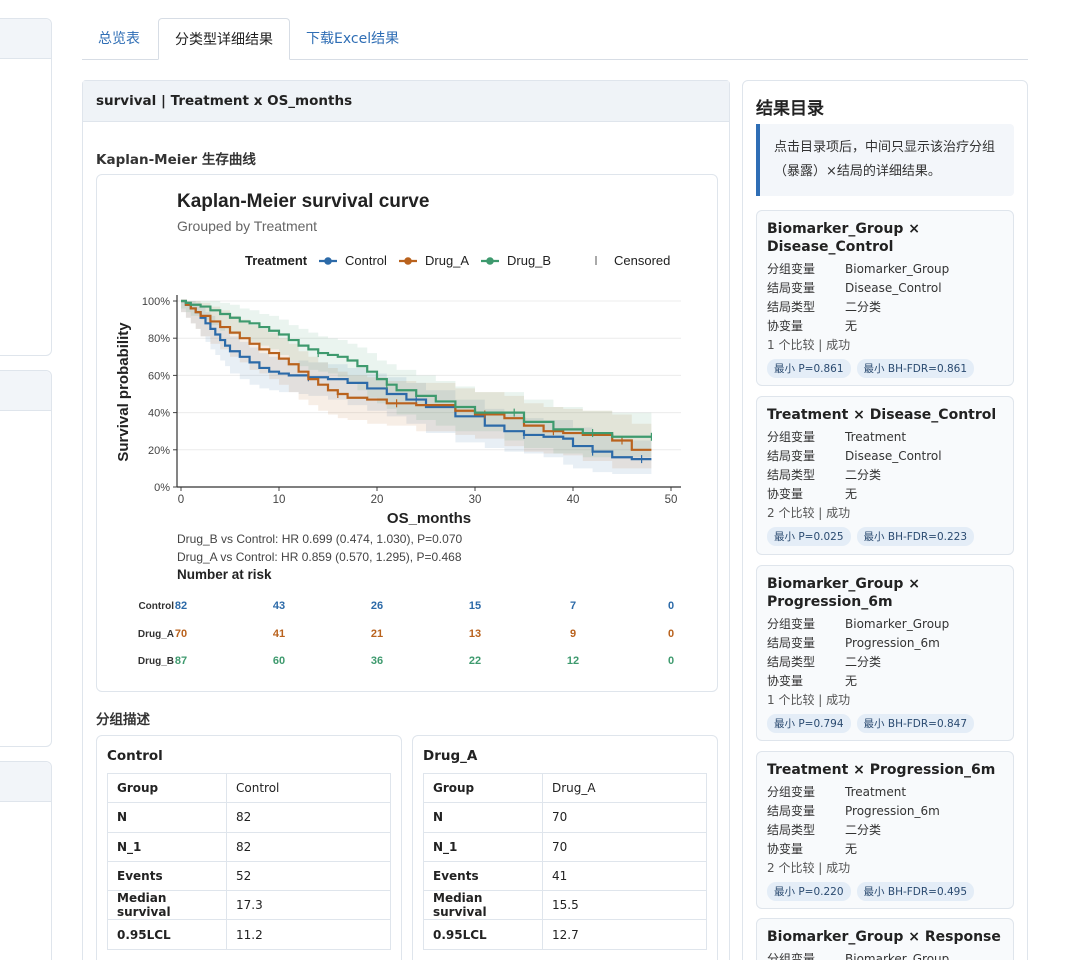 The width and height of the screenshot is (1090, 960). What do you see at coordinates (377, 606) in the screenshot?
I see `risk-count-control: 26` at bounding box center [377, 606].